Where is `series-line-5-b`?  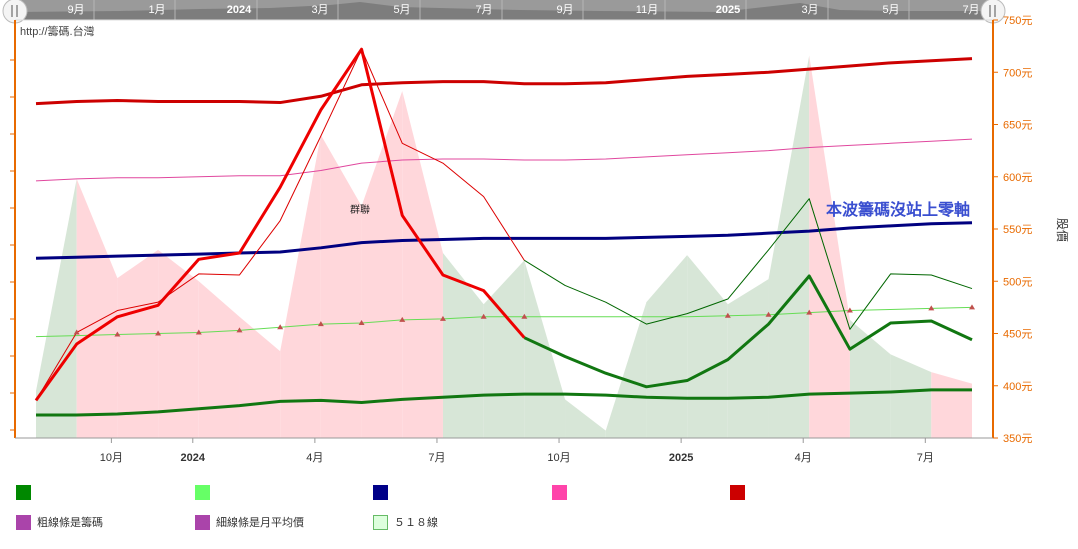 series-line-5-b is located at coordinates (748, 331).